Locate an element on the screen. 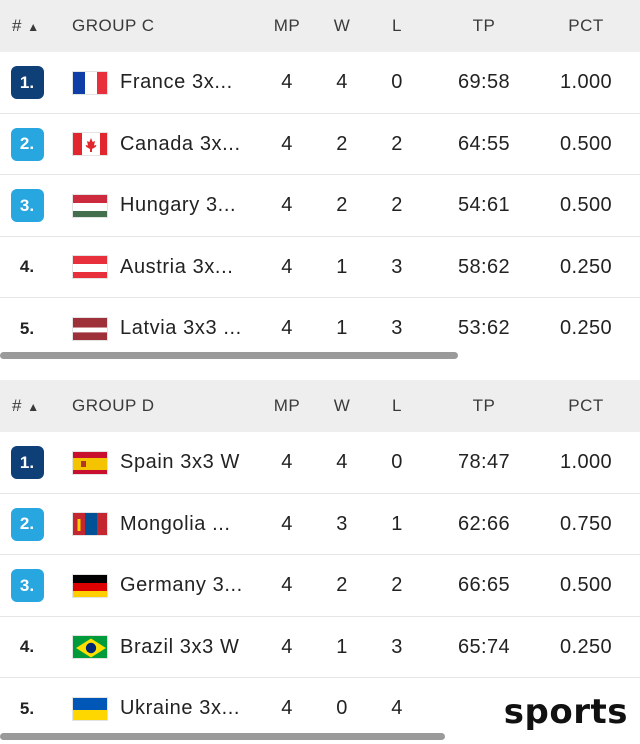 The image size is (640, 744). latvia-flag-icon is located at coordinates (90, 328).